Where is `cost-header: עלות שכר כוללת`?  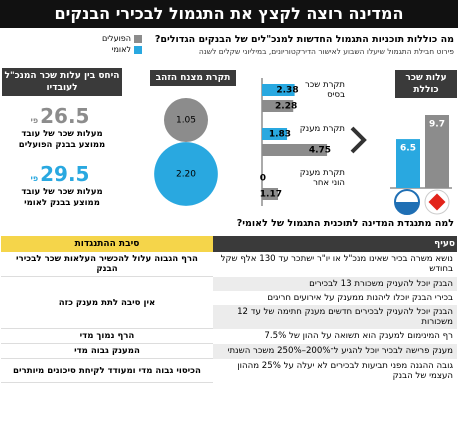 cost-header: עלות שכר כוללת is located at coordinates (426, 84).